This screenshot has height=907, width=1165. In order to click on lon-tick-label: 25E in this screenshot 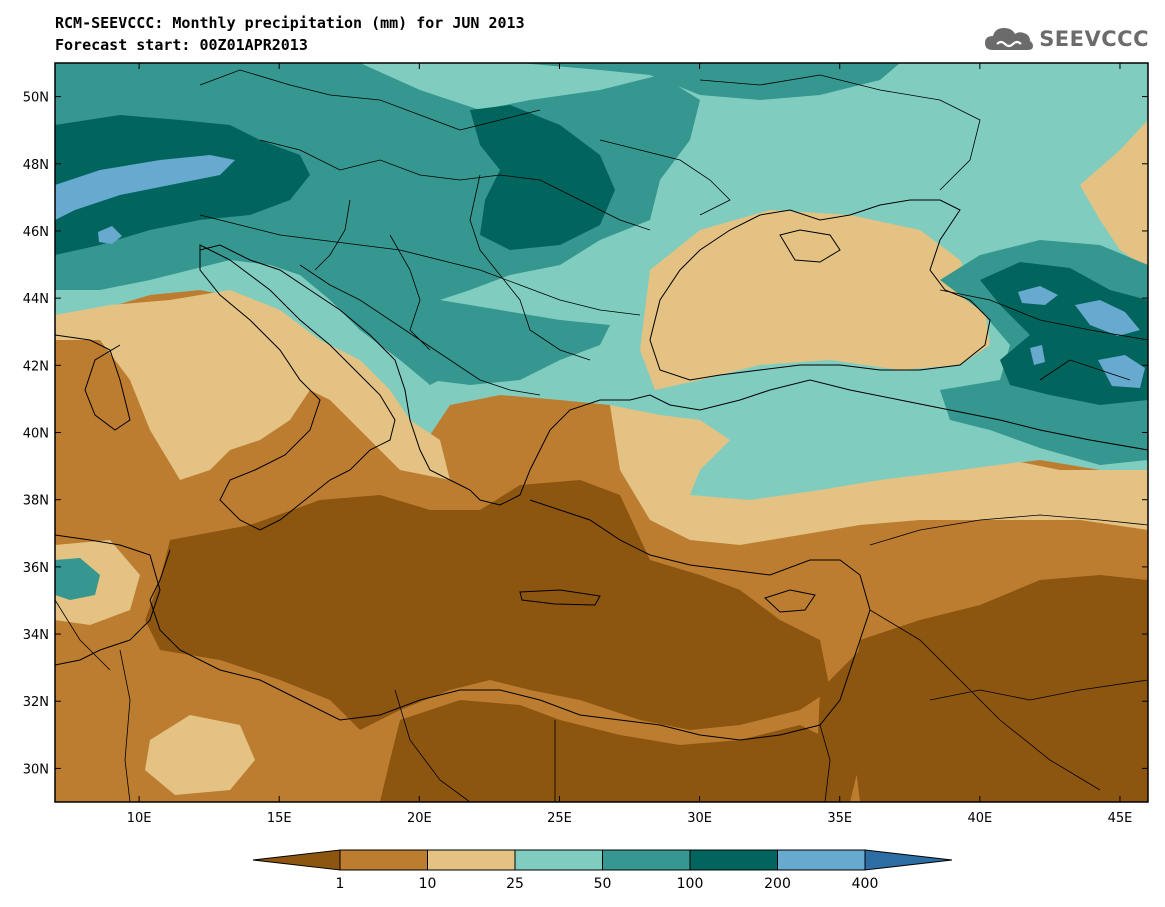, I will do `click(559, 818)`.